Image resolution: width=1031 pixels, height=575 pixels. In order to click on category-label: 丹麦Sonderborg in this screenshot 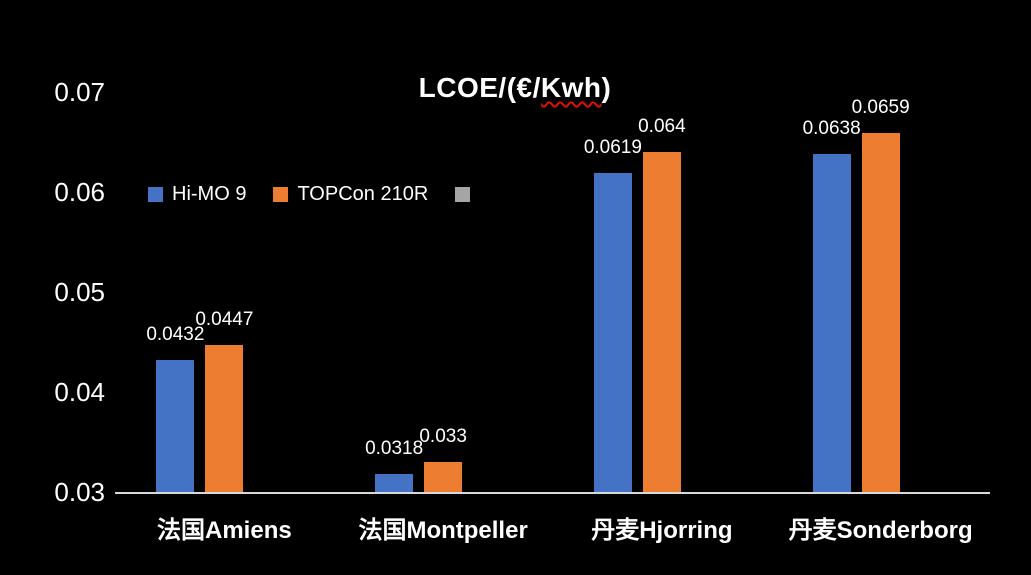, I will do `click(880, 530)`.